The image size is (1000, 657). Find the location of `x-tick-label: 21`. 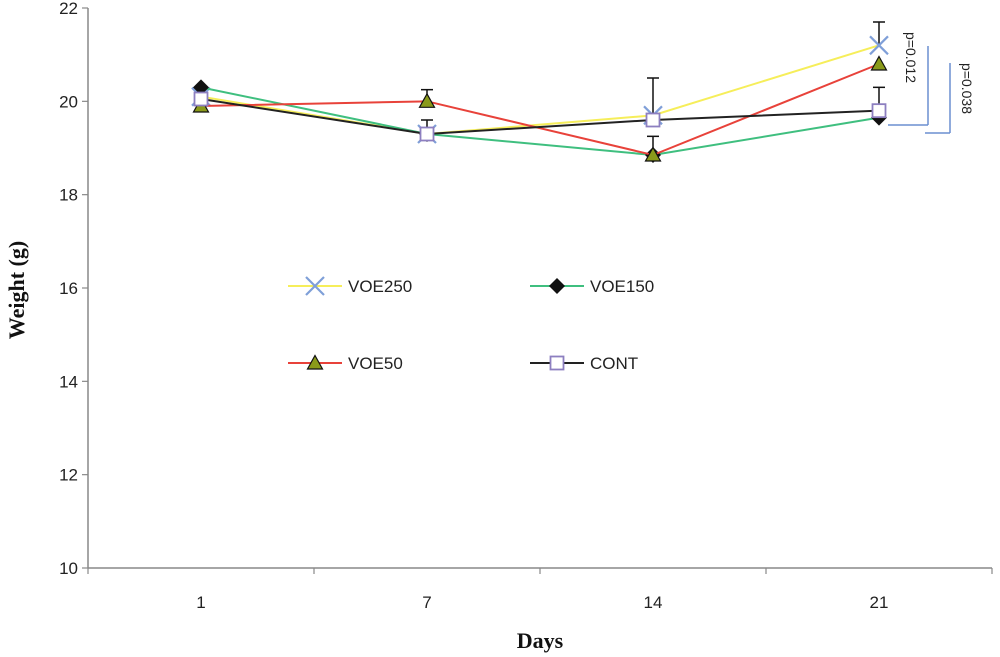

x-tick-label: 21 is located at coordinates (879, 602).